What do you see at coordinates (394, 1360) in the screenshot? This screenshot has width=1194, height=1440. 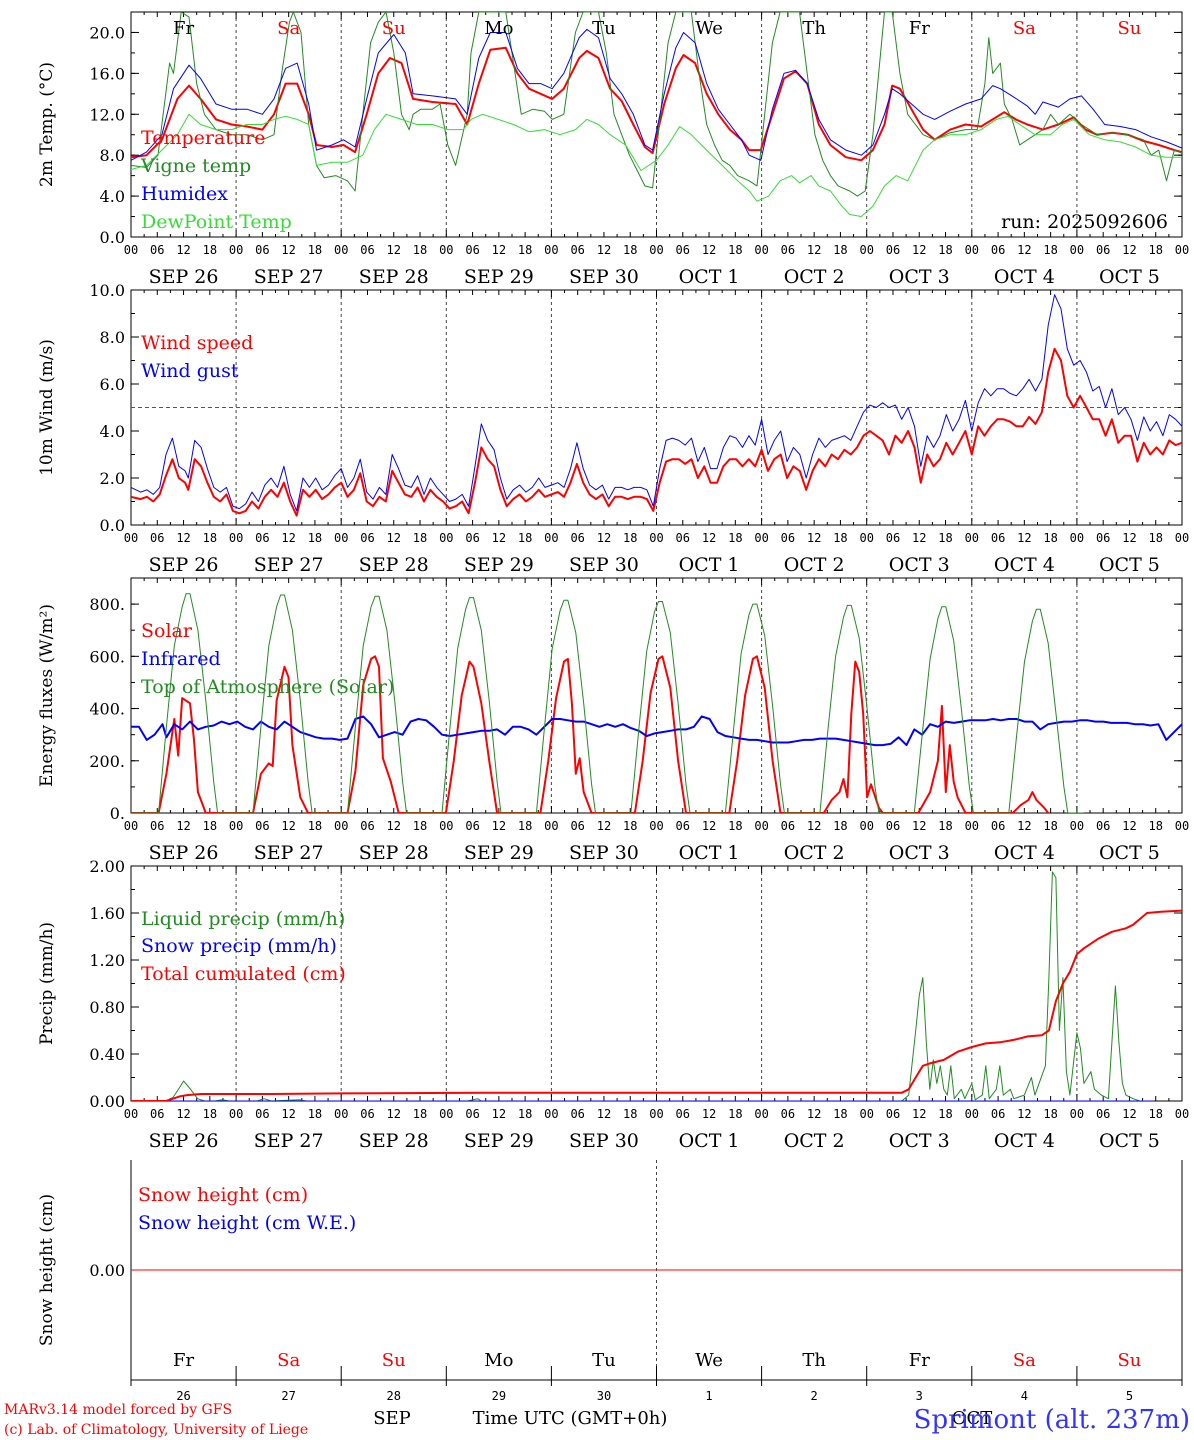 I see `weekday-label-bottom: Su` at bounding box center [394, 1360].